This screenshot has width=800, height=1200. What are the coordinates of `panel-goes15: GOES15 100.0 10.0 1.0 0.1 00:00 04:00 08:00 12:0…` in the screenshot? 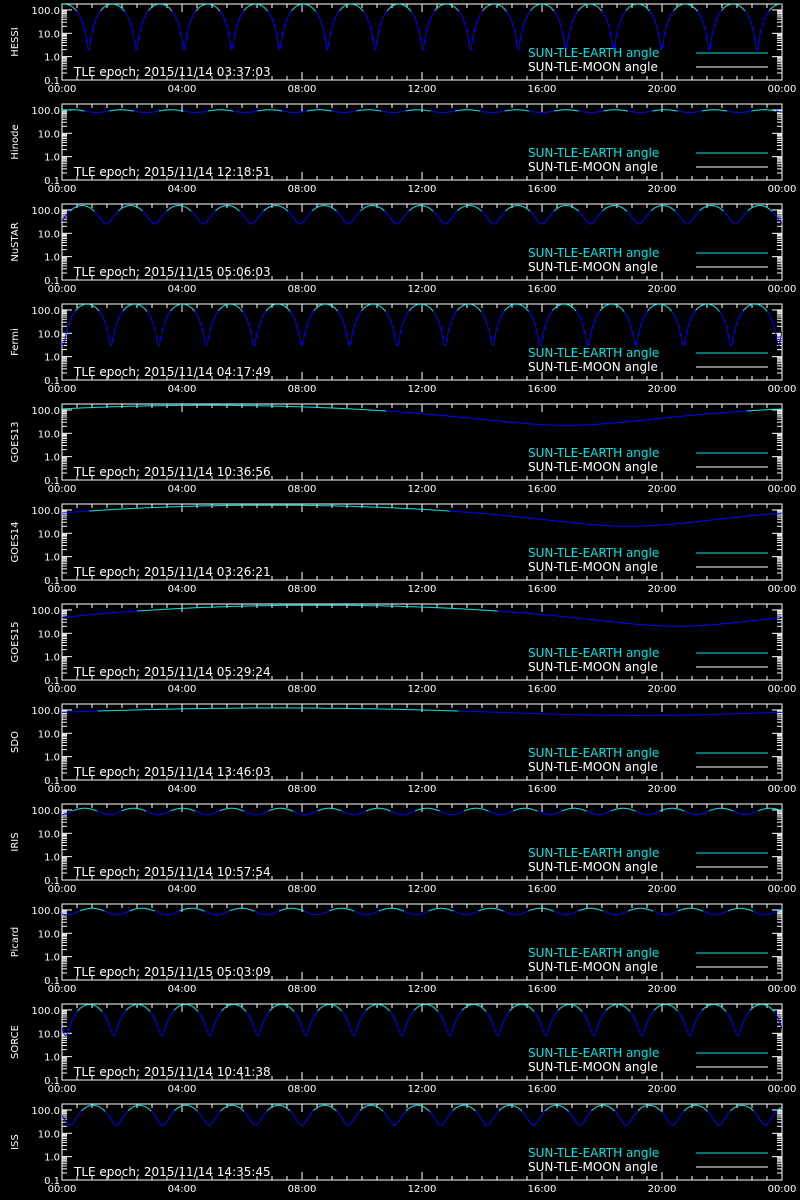 It's located at (400, 650).